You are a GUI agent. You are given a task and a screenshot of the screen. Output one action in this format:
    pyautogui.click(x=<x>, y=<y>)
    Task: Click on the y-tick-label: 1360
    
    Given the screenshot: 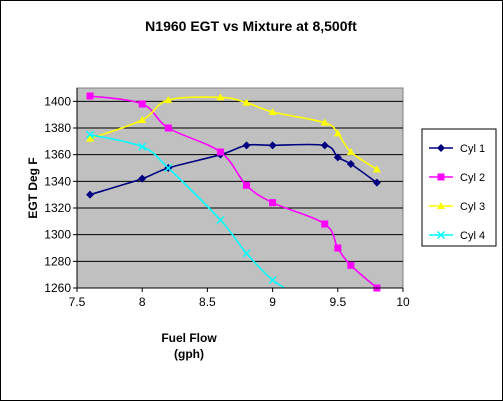 What is the action you would take?
    pyautogui.click(x=57, y=155)
    